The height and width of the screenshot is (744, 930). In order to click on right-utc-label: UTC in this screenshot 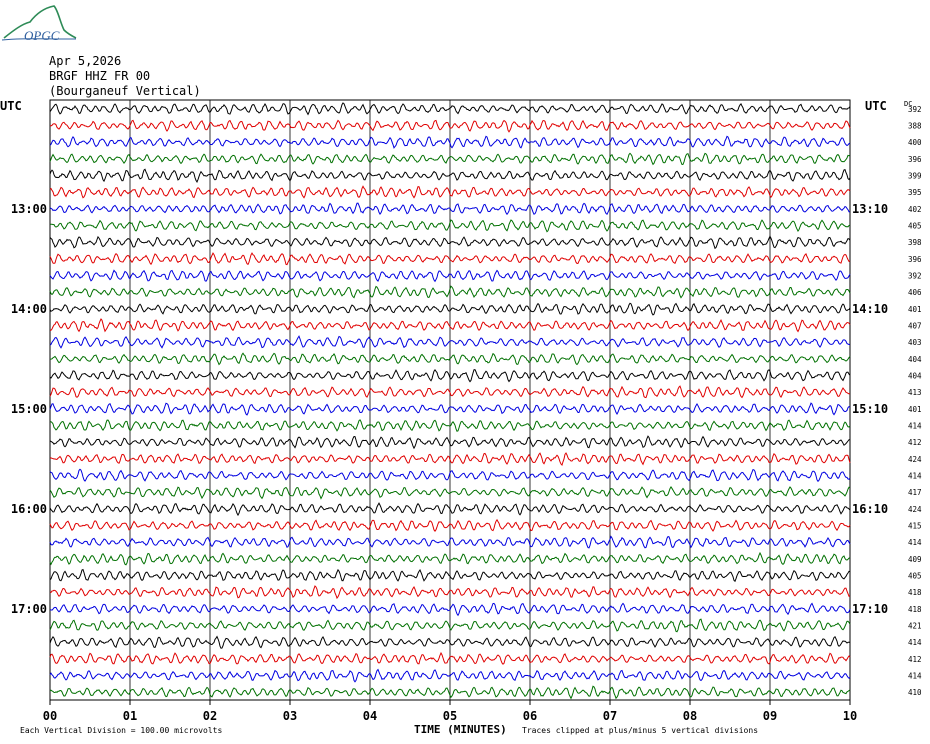, I will do `click(876, 106)`.